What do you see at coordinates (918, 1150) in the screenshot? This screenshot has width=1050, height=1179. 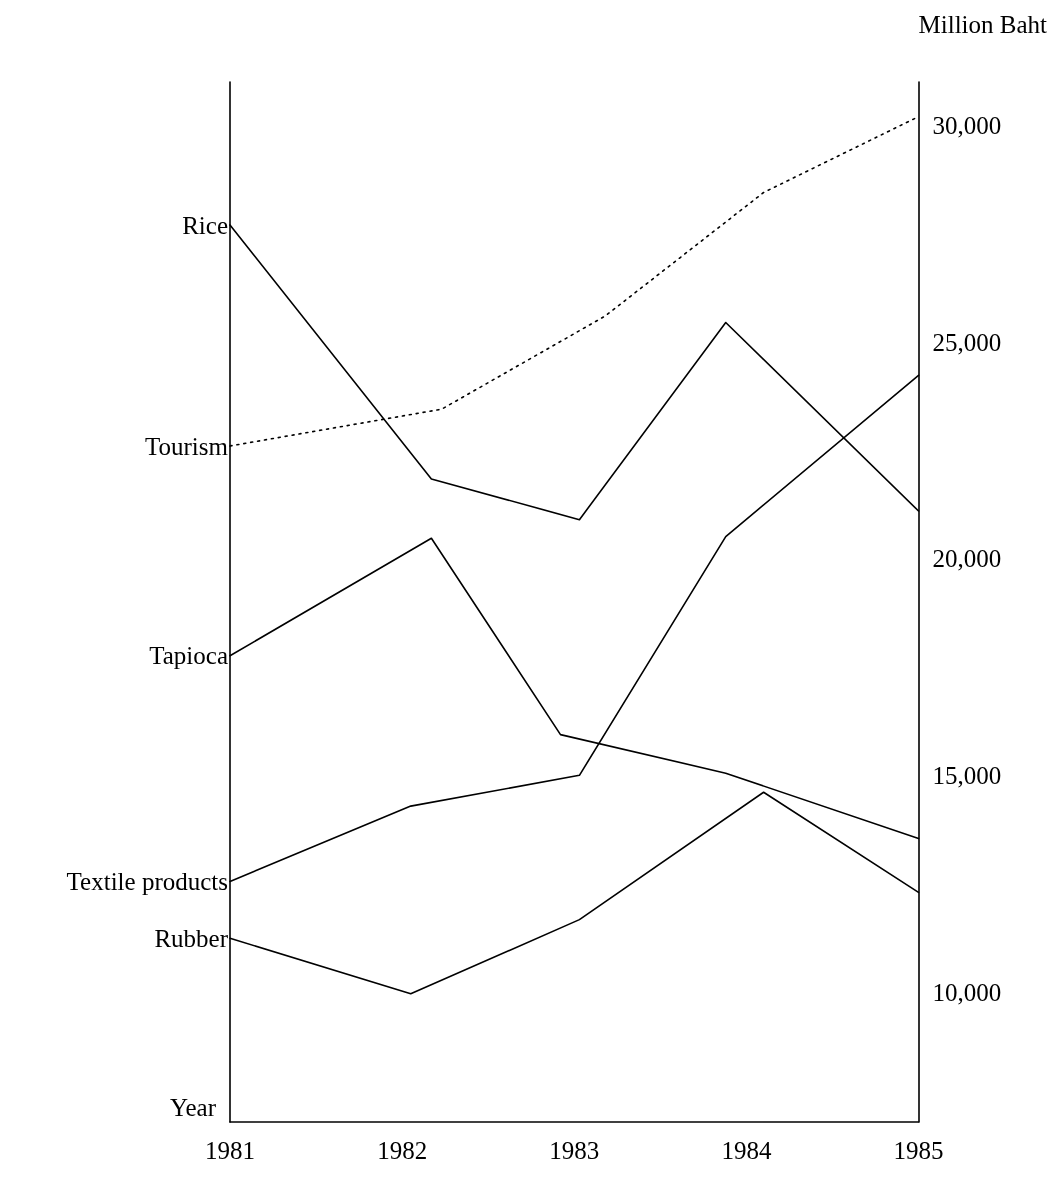 I see `x-tick-label: 1985` at bounding box center [918, 1150].